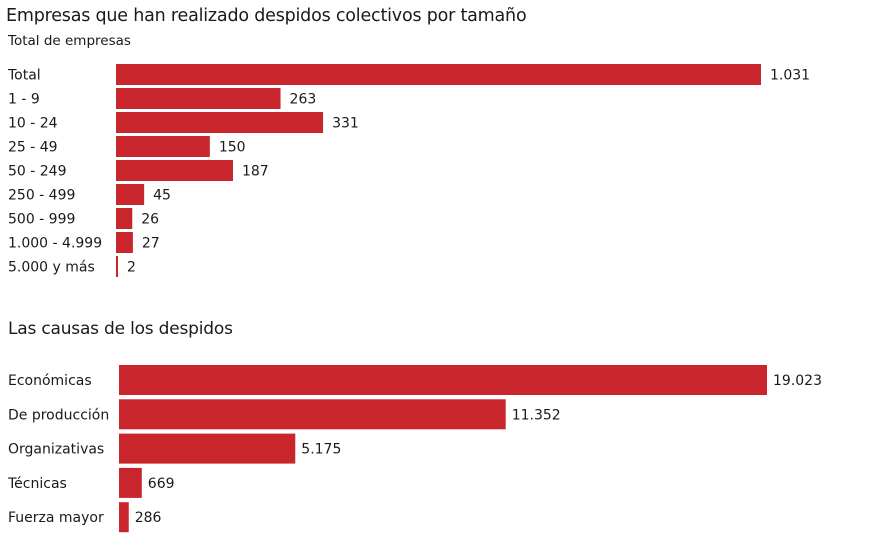 Image resolution: width=892 pixels, height=547 pixels. What do you see at coordinates (536, 415) in the screenshot?
I see `value-label: 11.352` at bounding box center [536, 415].